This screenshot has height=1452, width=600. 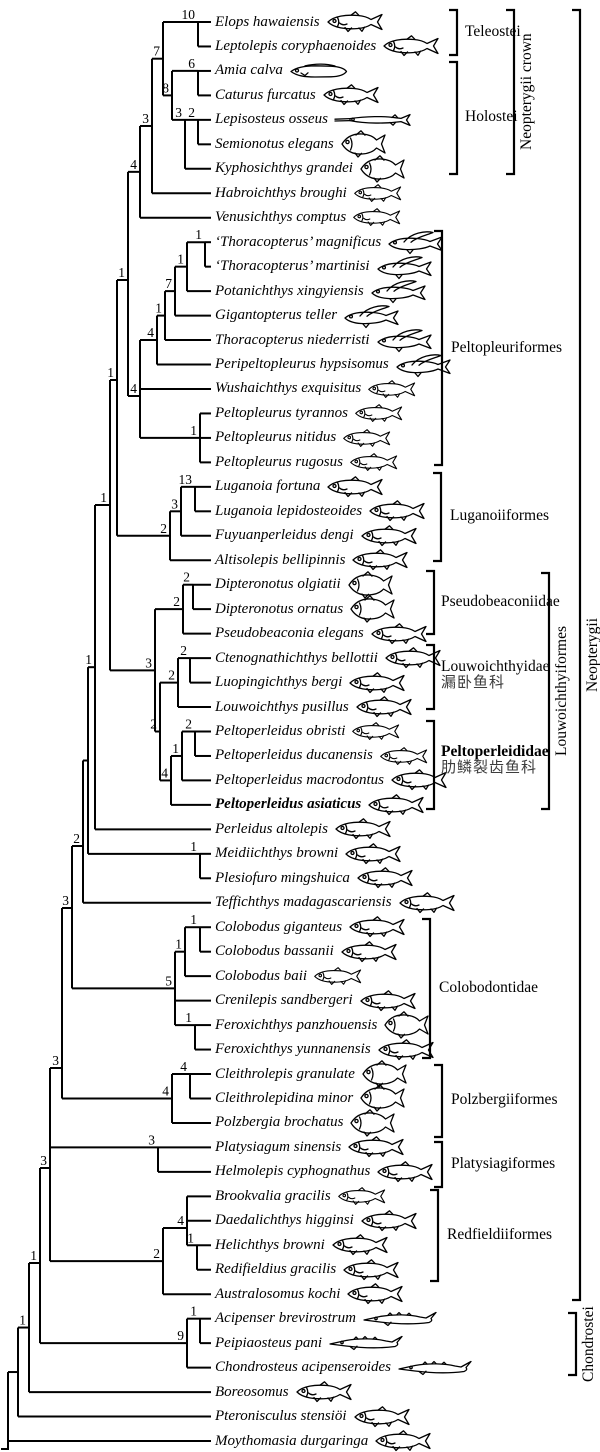 I want to click on taxon-label: Helmolepis cyphognathus, so click(x=293, y=1171).